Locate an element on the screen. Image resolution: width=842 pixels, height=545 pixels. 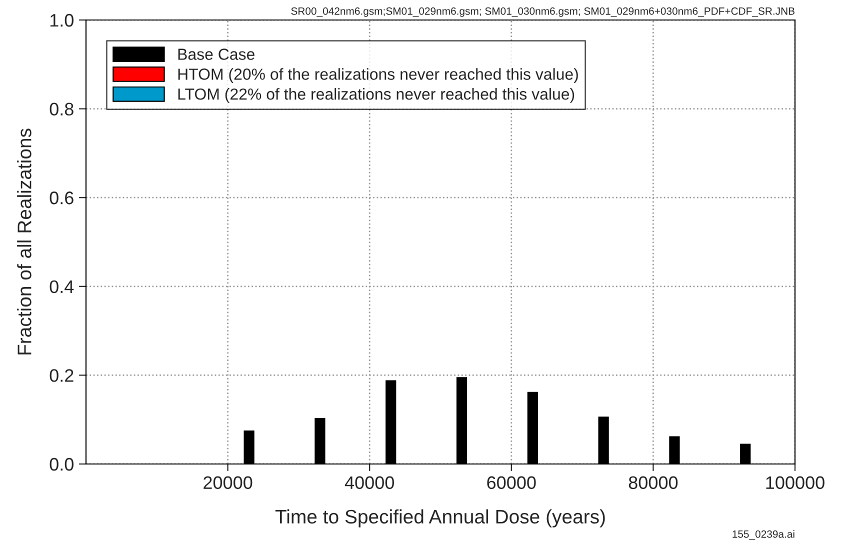
y-tick-label: 0.0 is located at coordinates (62, 464).